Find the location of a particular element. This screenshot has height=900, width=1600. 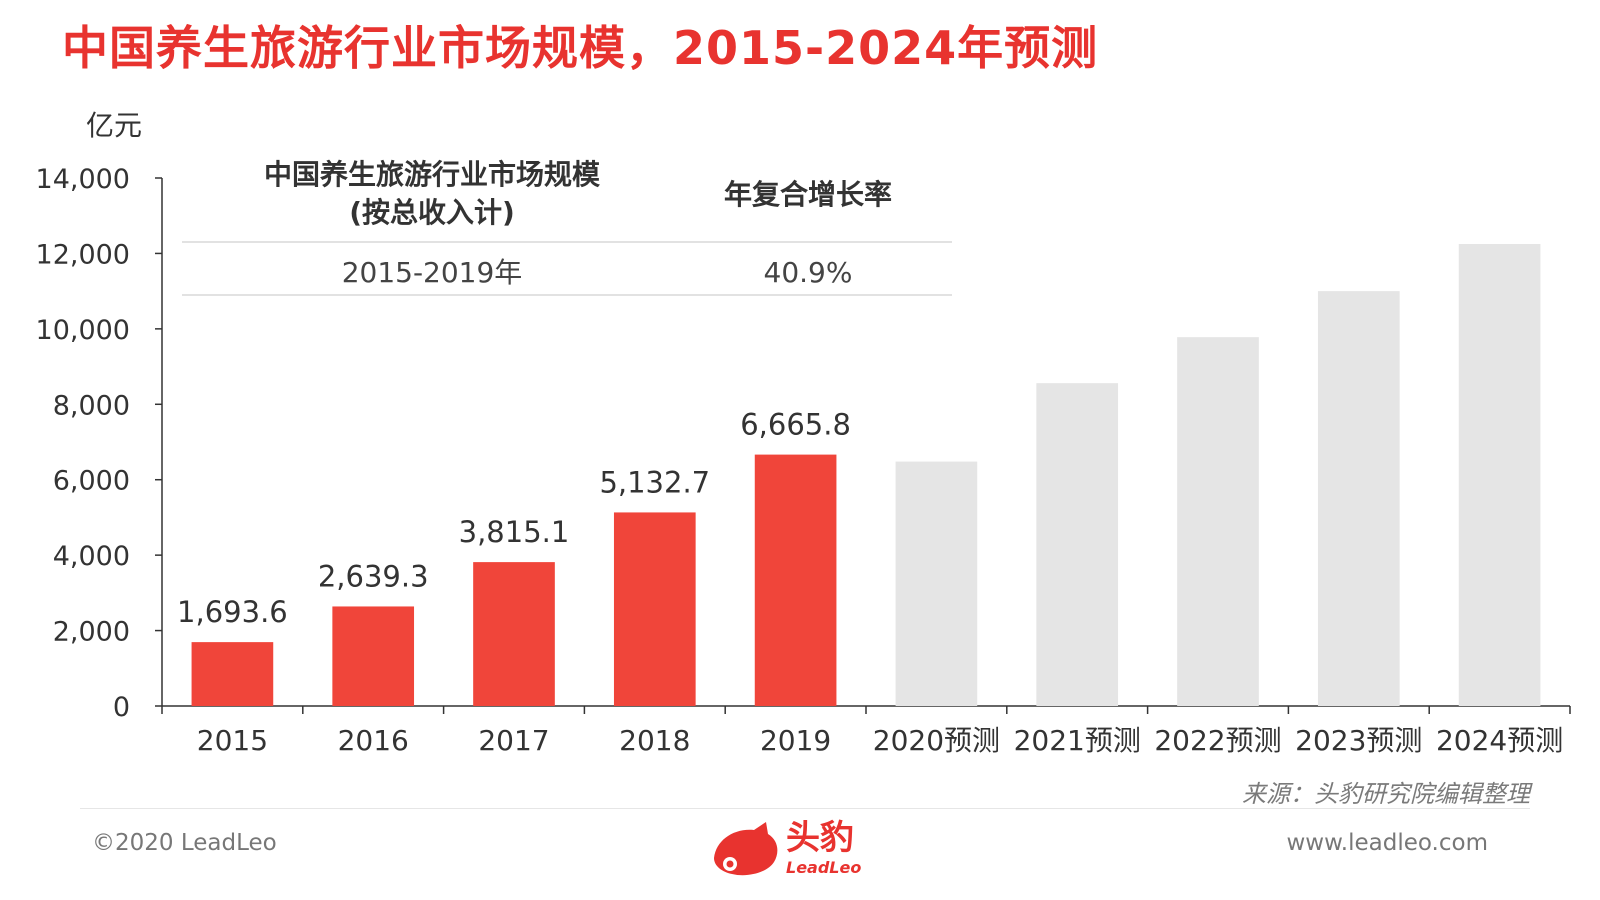

bar-2016 is located at coordinates (373, 656).